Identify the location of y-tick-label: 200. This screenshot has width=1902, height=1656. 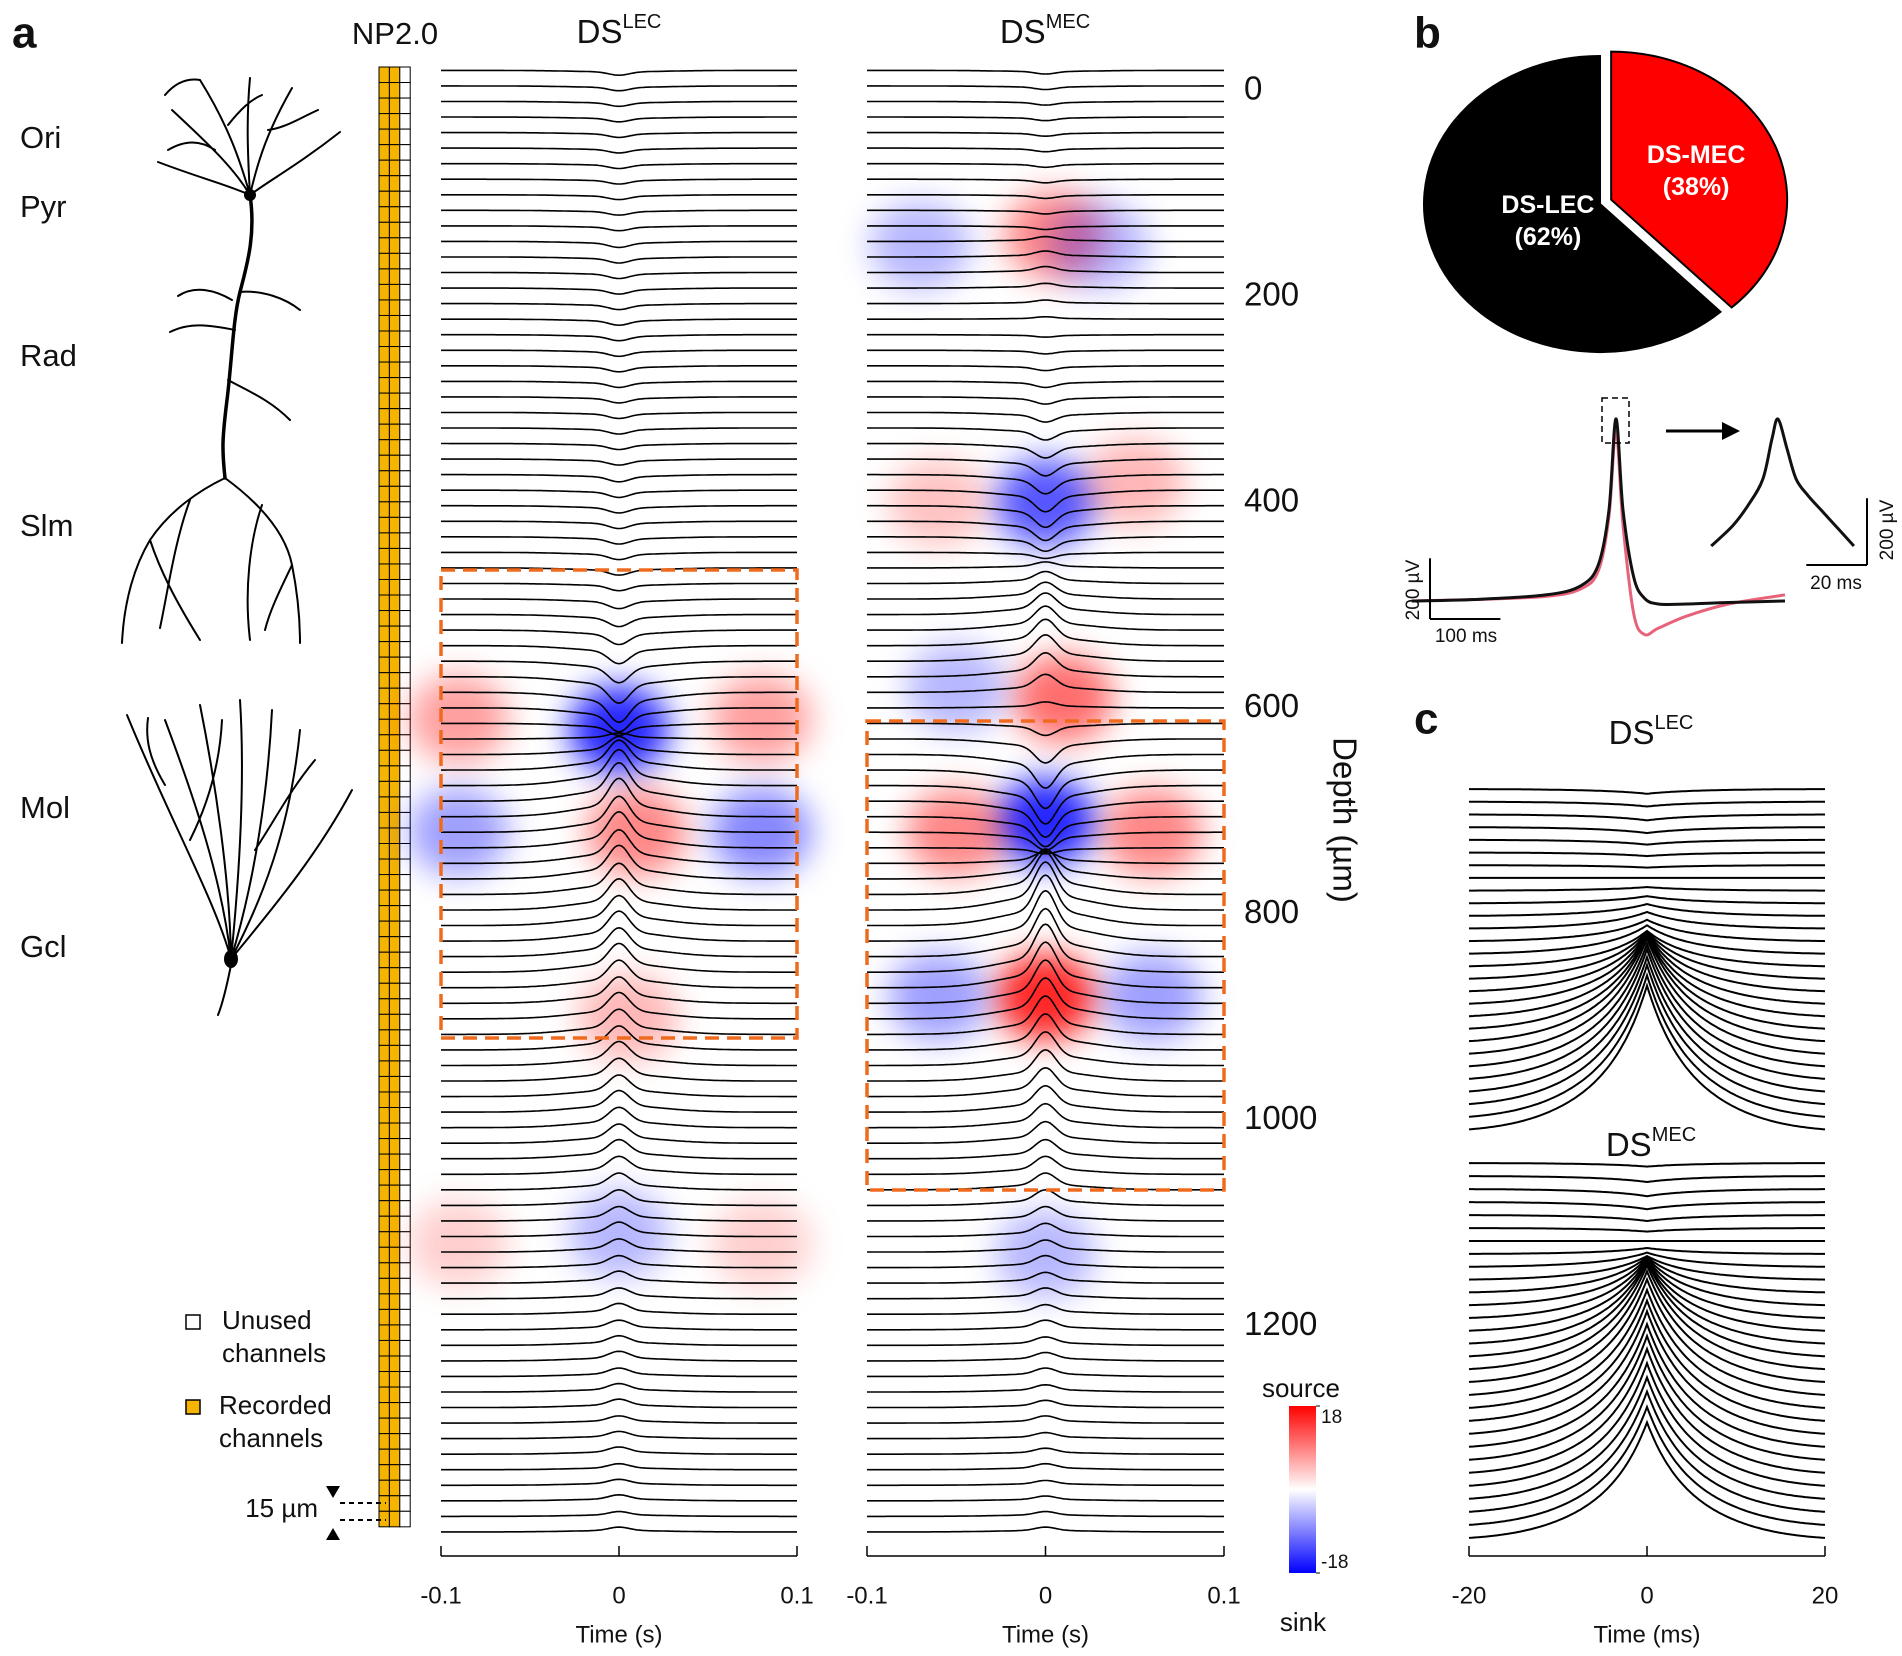
(1271, 294).